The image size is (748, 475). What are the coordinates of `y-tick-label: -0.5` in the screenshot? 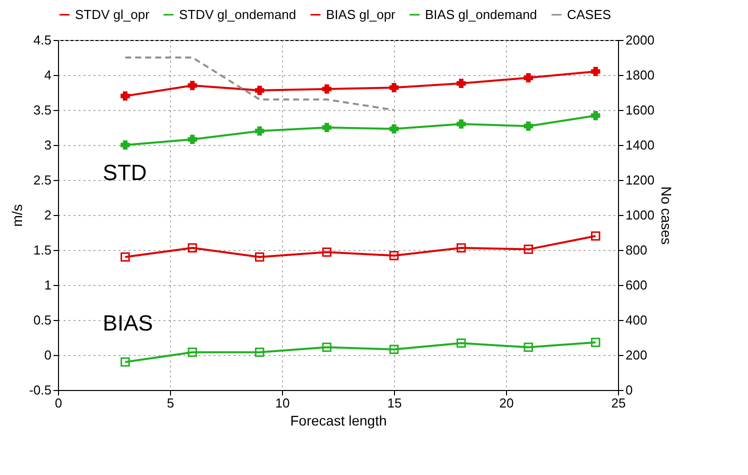 It's located at (40, 390).